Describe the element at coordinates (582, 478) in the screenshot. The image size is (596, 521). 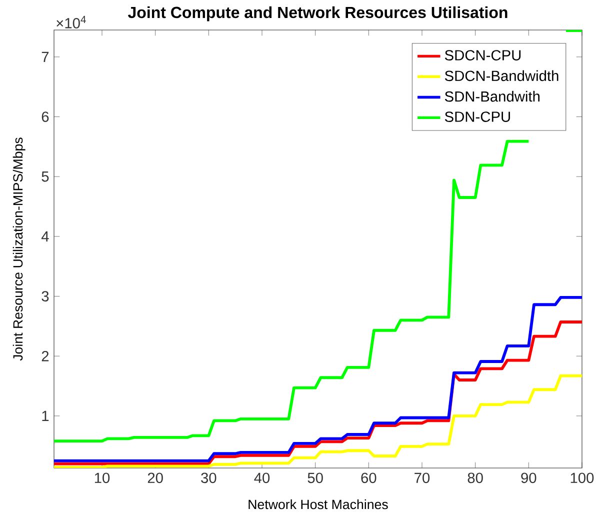
I see `x-tick-label: 100` at that location.